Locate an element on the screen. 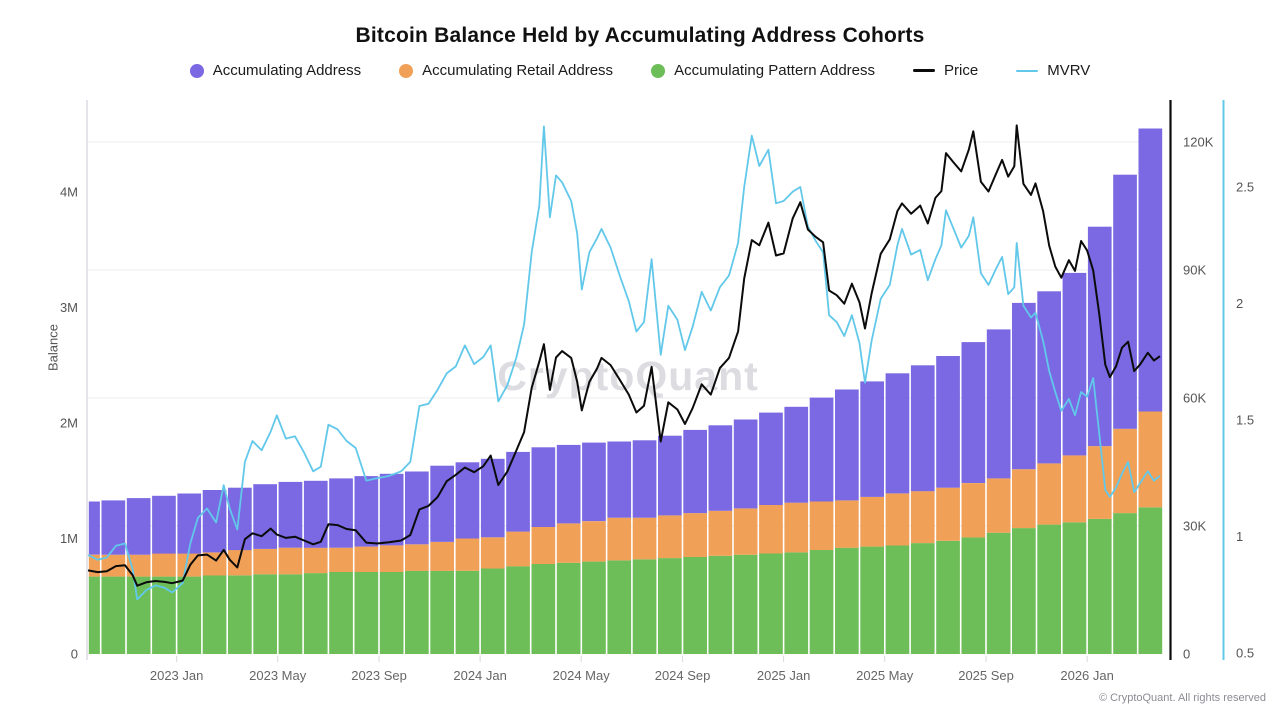 Image resolution: width=1280 pixels, height=720 pixels. copyright-text: © CryptoQuant. All rights reserved is located at coordinates (1182, 698).